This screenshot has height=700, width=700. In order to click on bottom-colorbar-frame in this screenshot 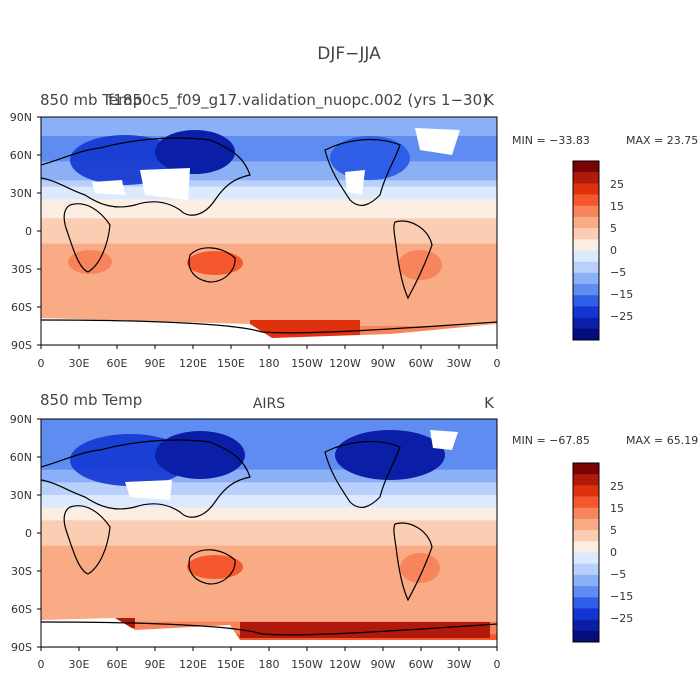, I will do `click(586, 552)`.